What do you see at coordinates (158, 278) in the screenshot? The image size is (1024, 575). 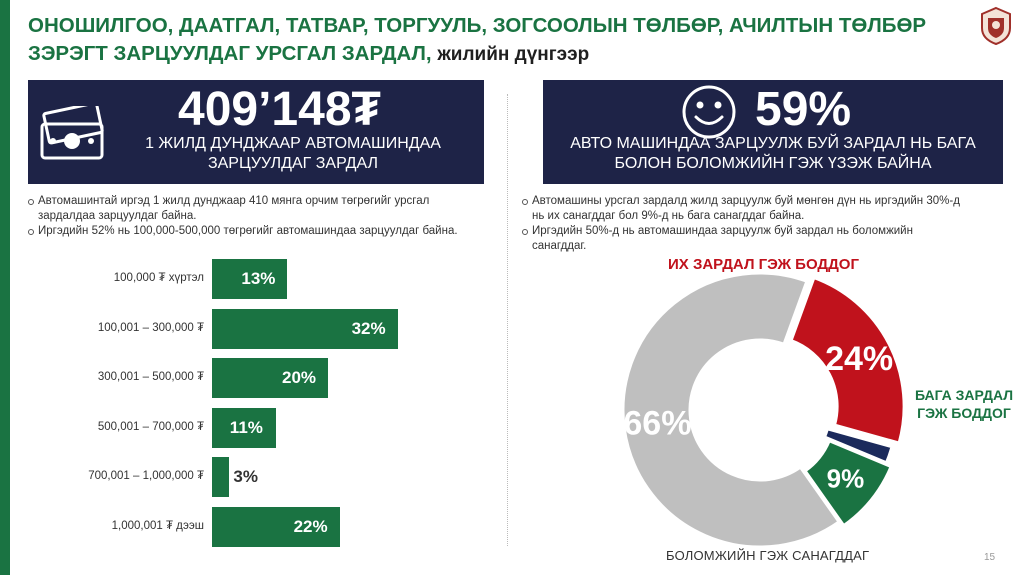 I see `bar-category-label: 100,000 ₮ хүртэл` at bounding box center [158, 278].